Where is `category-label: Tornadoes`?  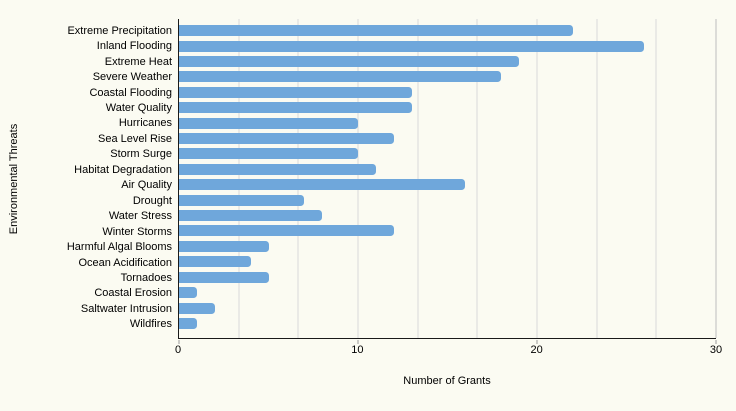 category-label: Tornadoes is located at coordinates (146, 277).